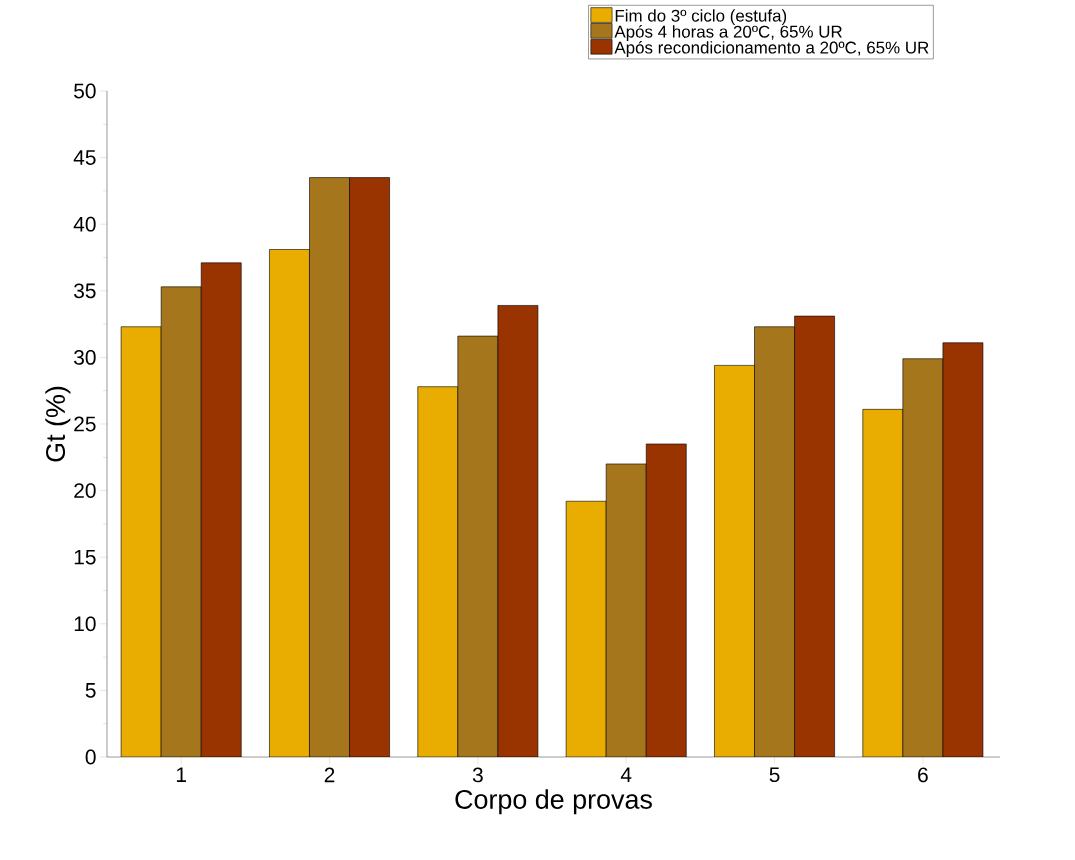 The width and height of the screenshot is (1075, 860). What do you see at coordinates (84, 157) in the screenshot?
I see `y-tick-label: 45` at bounding box center [84, 157].